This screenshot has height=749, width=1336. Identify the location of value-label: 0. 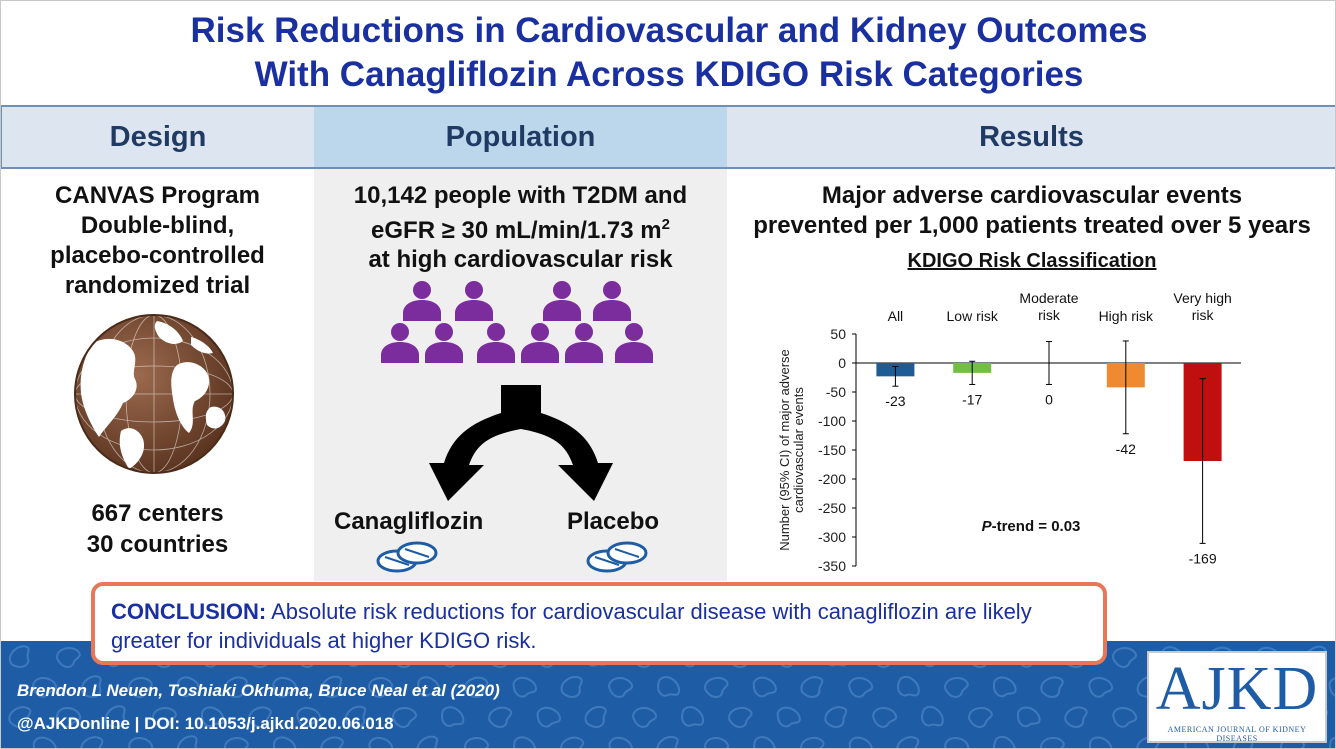
(1049, 399).